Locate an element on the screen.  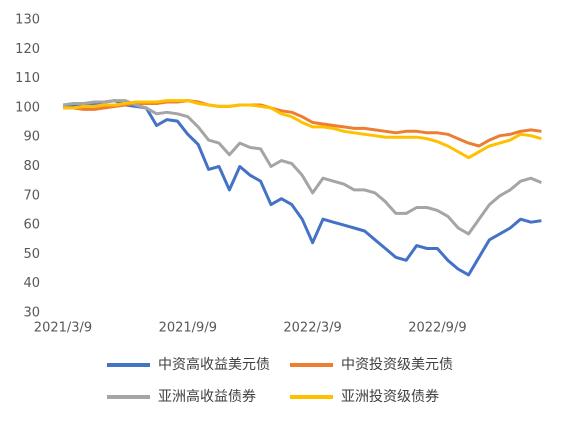
y-tick-label: 80 is located at coordinates (31, 166).